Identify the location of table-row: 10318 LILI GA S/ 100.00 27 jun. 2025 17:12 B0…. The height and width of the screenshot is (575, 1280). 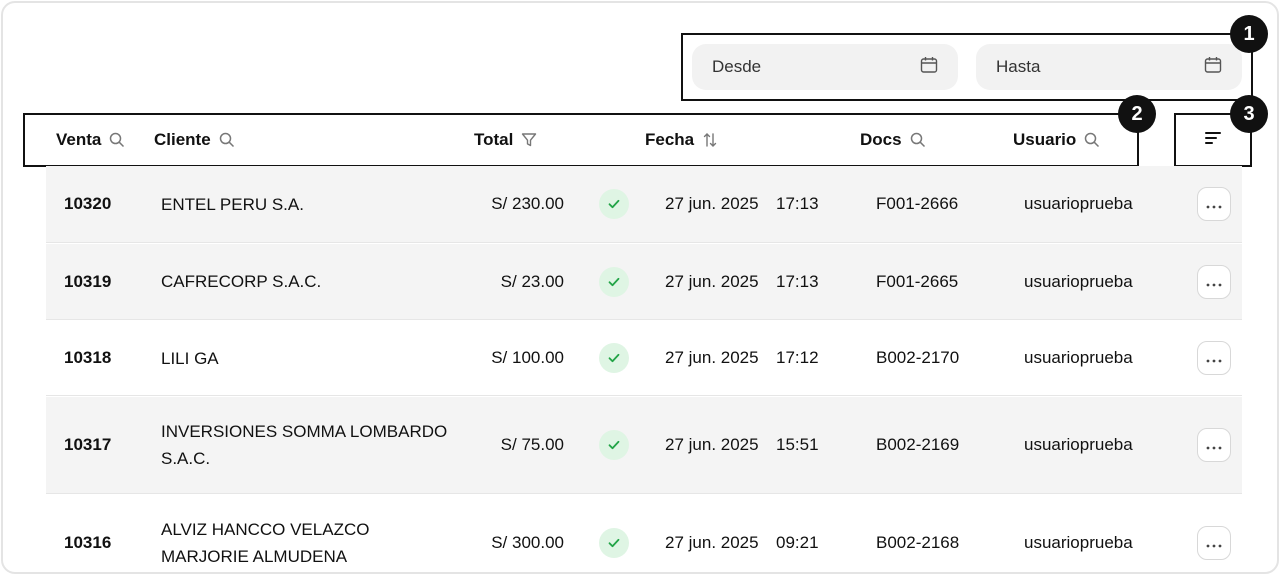
(644, 358).